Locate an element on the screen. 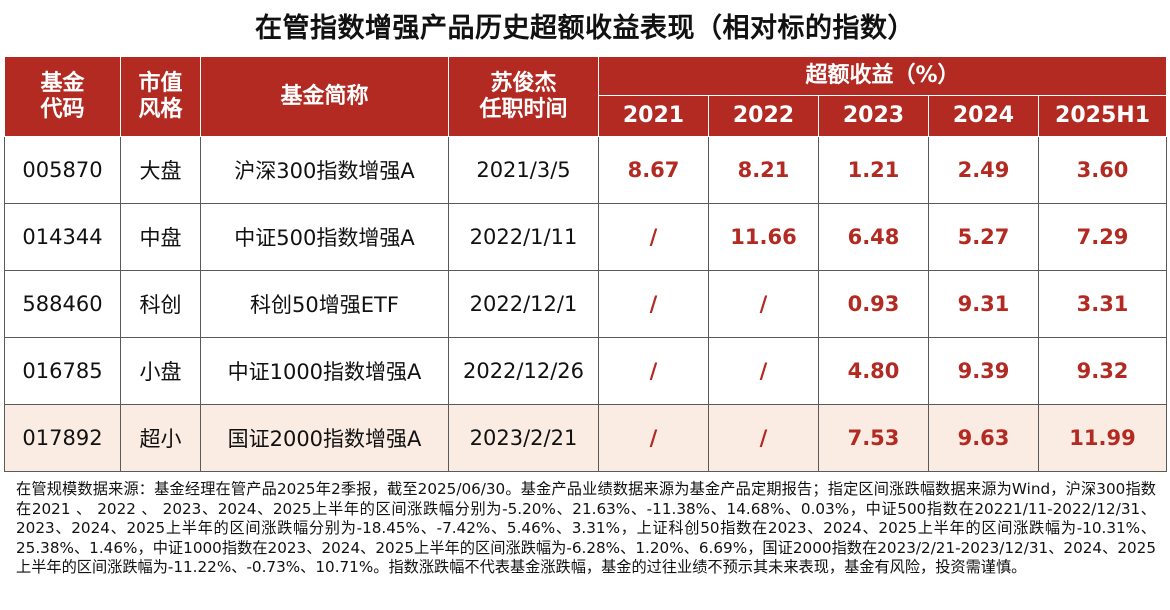 The image size is (1170, 610). fund-code-cell: 588460 is located at coordinates (62, 304).